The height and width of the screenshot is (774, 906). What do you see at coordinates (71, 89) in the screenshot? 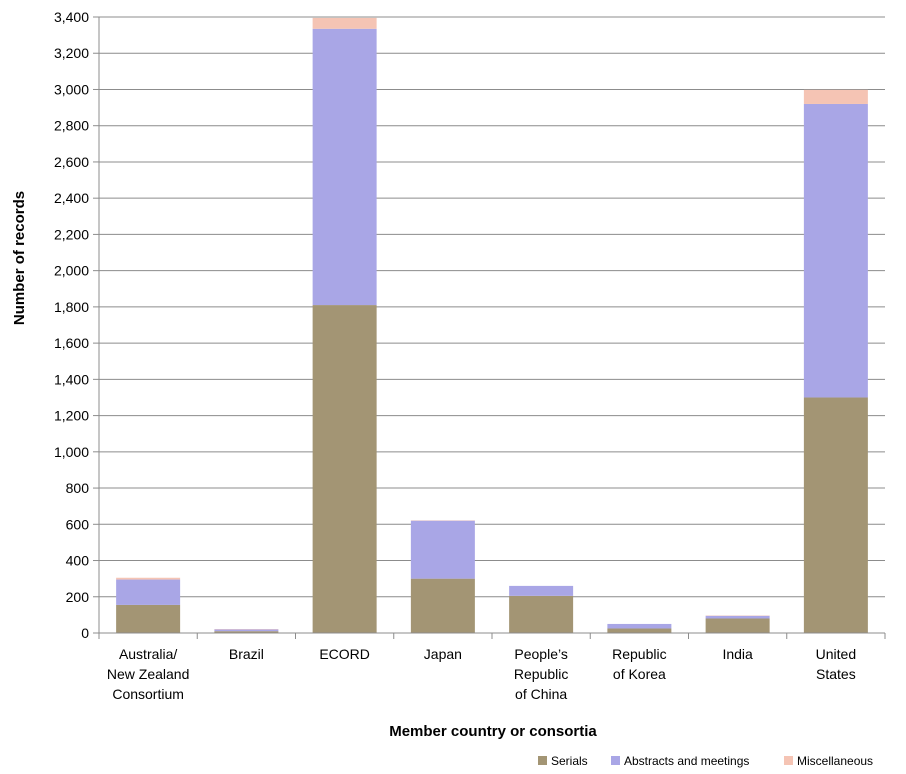
I see `y-tick-label: 3,000` at bounding box center [71, 89].